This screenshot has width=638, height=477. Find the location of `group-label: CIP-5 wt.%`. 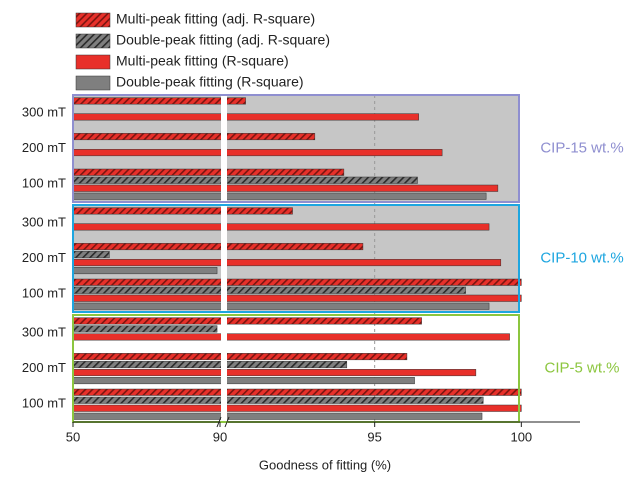

group-label: CIP-5 wt.% is located at coordinates (581, 367).